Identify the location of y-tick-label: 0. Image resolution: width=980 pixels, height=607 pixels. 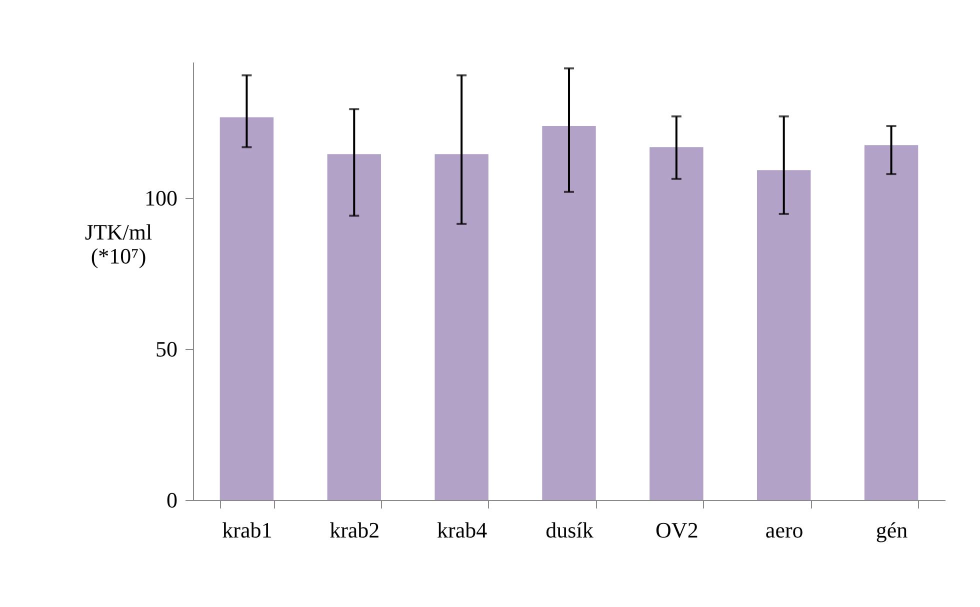
(172, 500).